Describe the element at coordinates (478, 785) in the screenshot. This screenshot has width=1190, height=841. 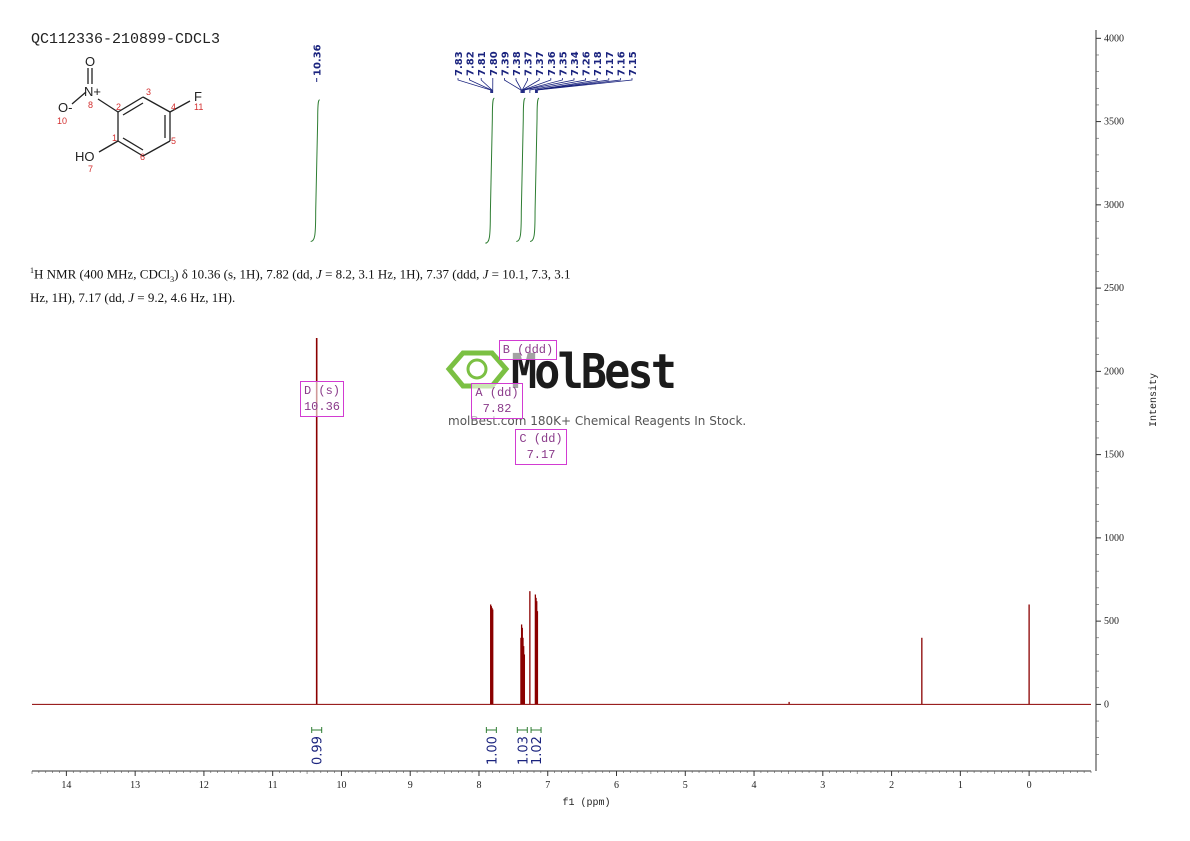
I see `x-tick-label: 8` at that location.